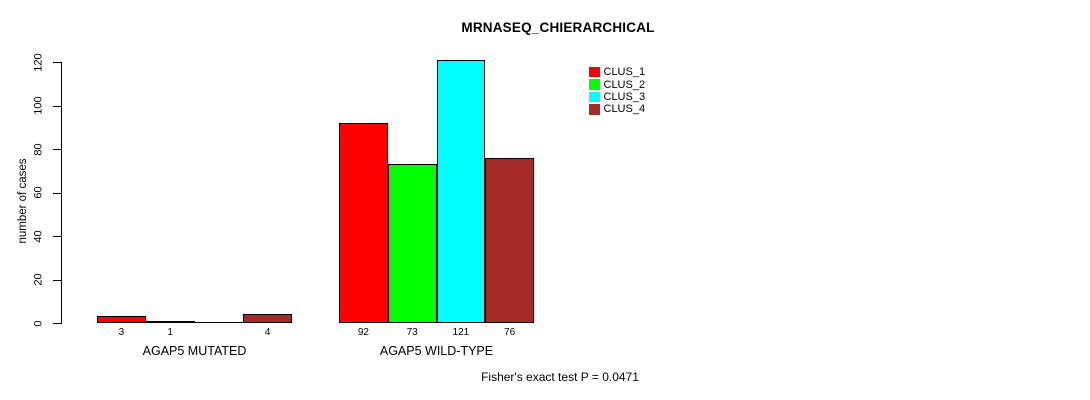 The width and height of the screenshot is (1090, 400). Describe the element at coordinates (412, 332) in the screenshot. I see `bar-value-label: 73` at that location.